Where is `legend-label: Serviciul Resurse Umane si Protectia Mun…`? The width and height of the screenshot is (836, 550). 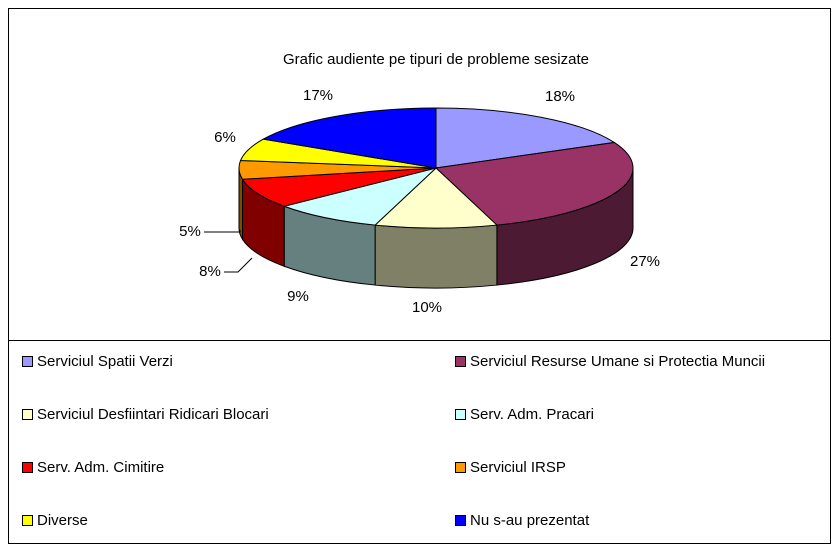 legend-label: Serviciul Resurse Umane si Protectia Mun… is located at coordinates (617, 361).